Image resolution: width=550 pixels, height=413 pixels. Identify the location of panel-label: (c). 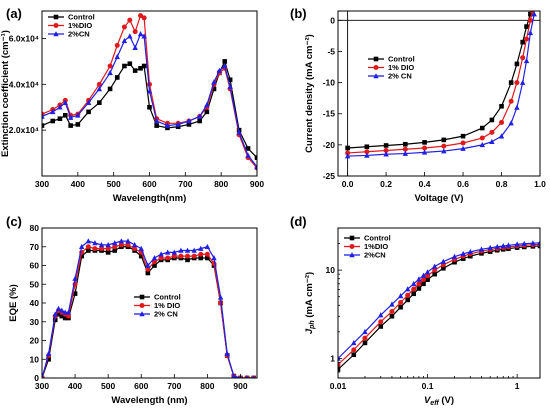
(14, 221).